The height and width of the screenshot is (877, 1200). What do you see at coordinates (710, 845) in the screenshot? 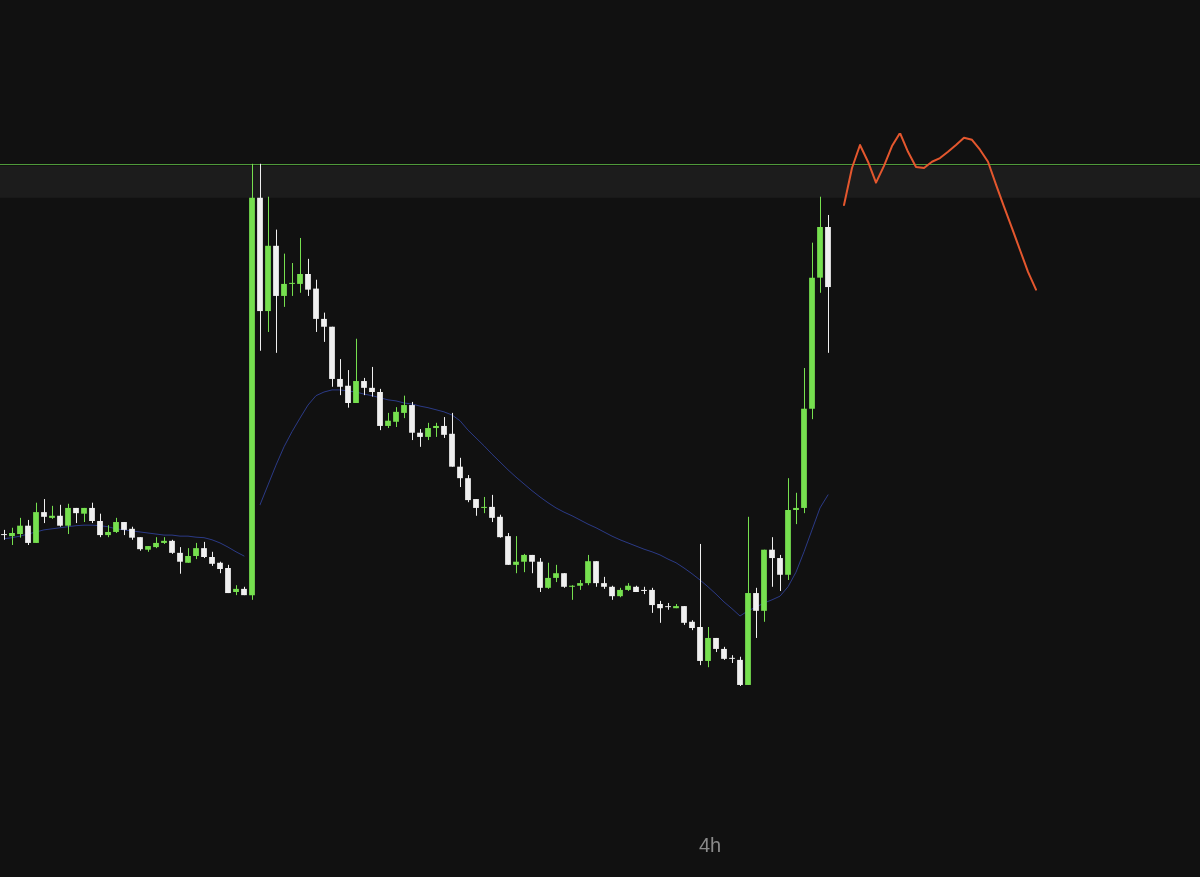
I see `text: 4h` at bounding box center [710, 845].